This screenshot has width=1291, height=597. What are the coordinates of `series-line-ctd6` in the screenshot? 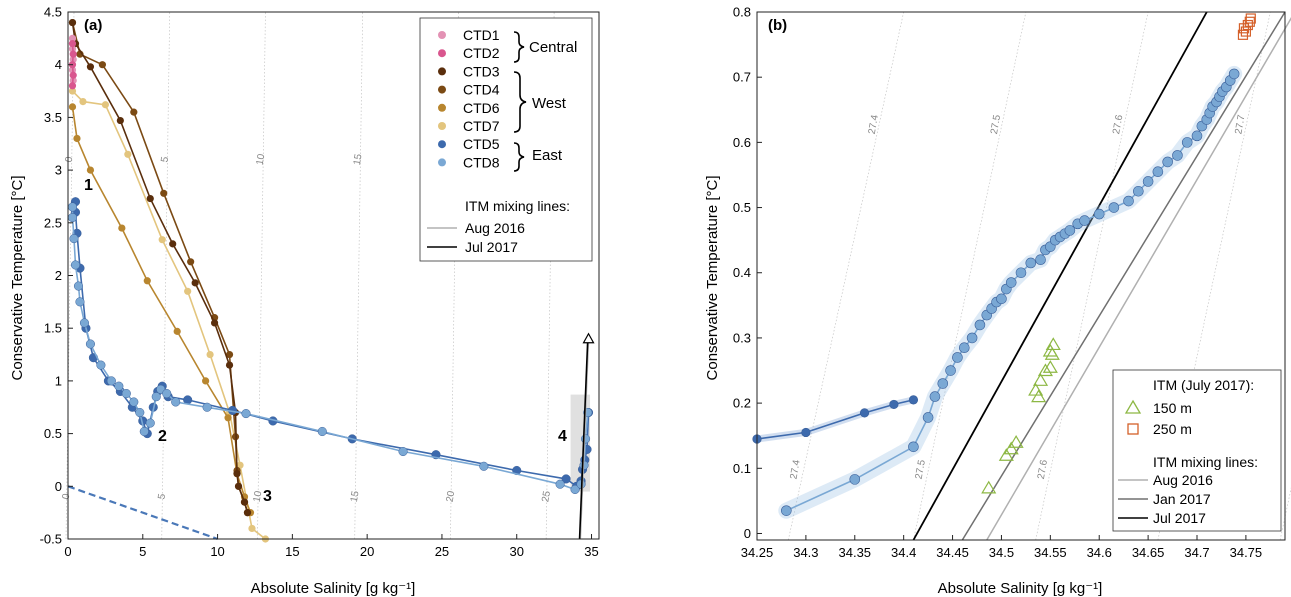 It's located at (161, 309).